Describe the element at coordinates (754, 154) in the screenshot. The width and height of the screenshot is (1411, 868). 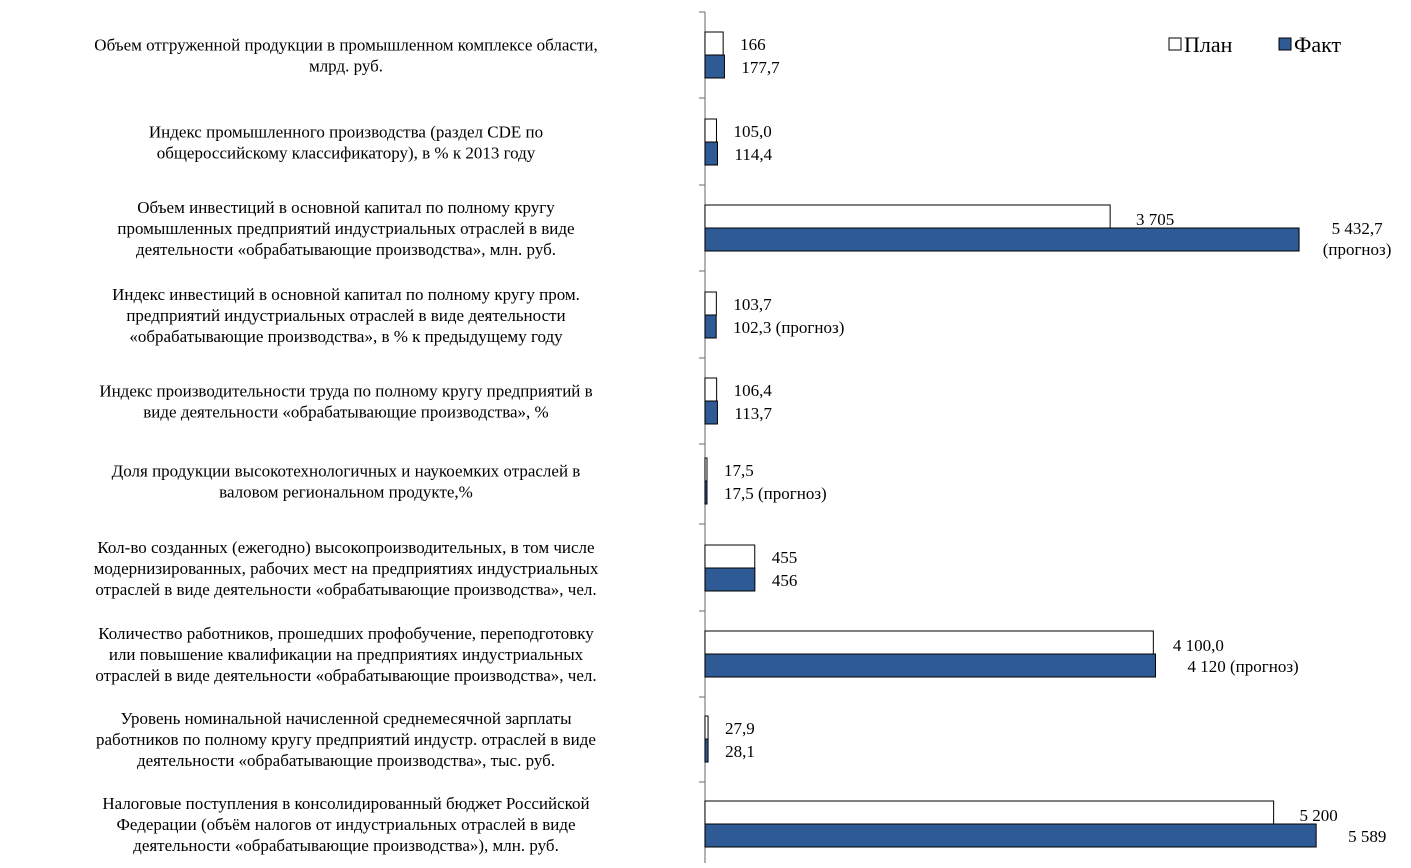
I see `data-label-fact: 114,4` at that location.